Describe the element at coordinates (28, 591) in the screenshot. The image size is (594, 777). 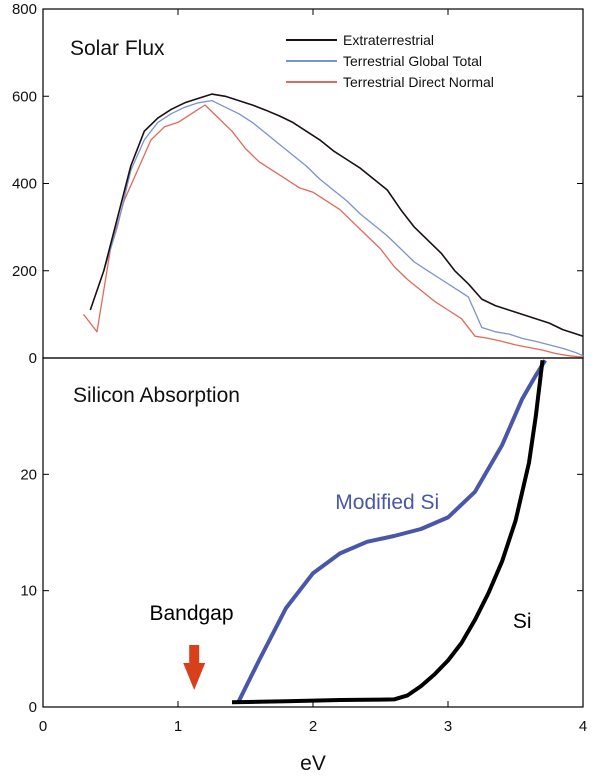
I see `silicon-absorption-y-tick-label: 10` at that location.